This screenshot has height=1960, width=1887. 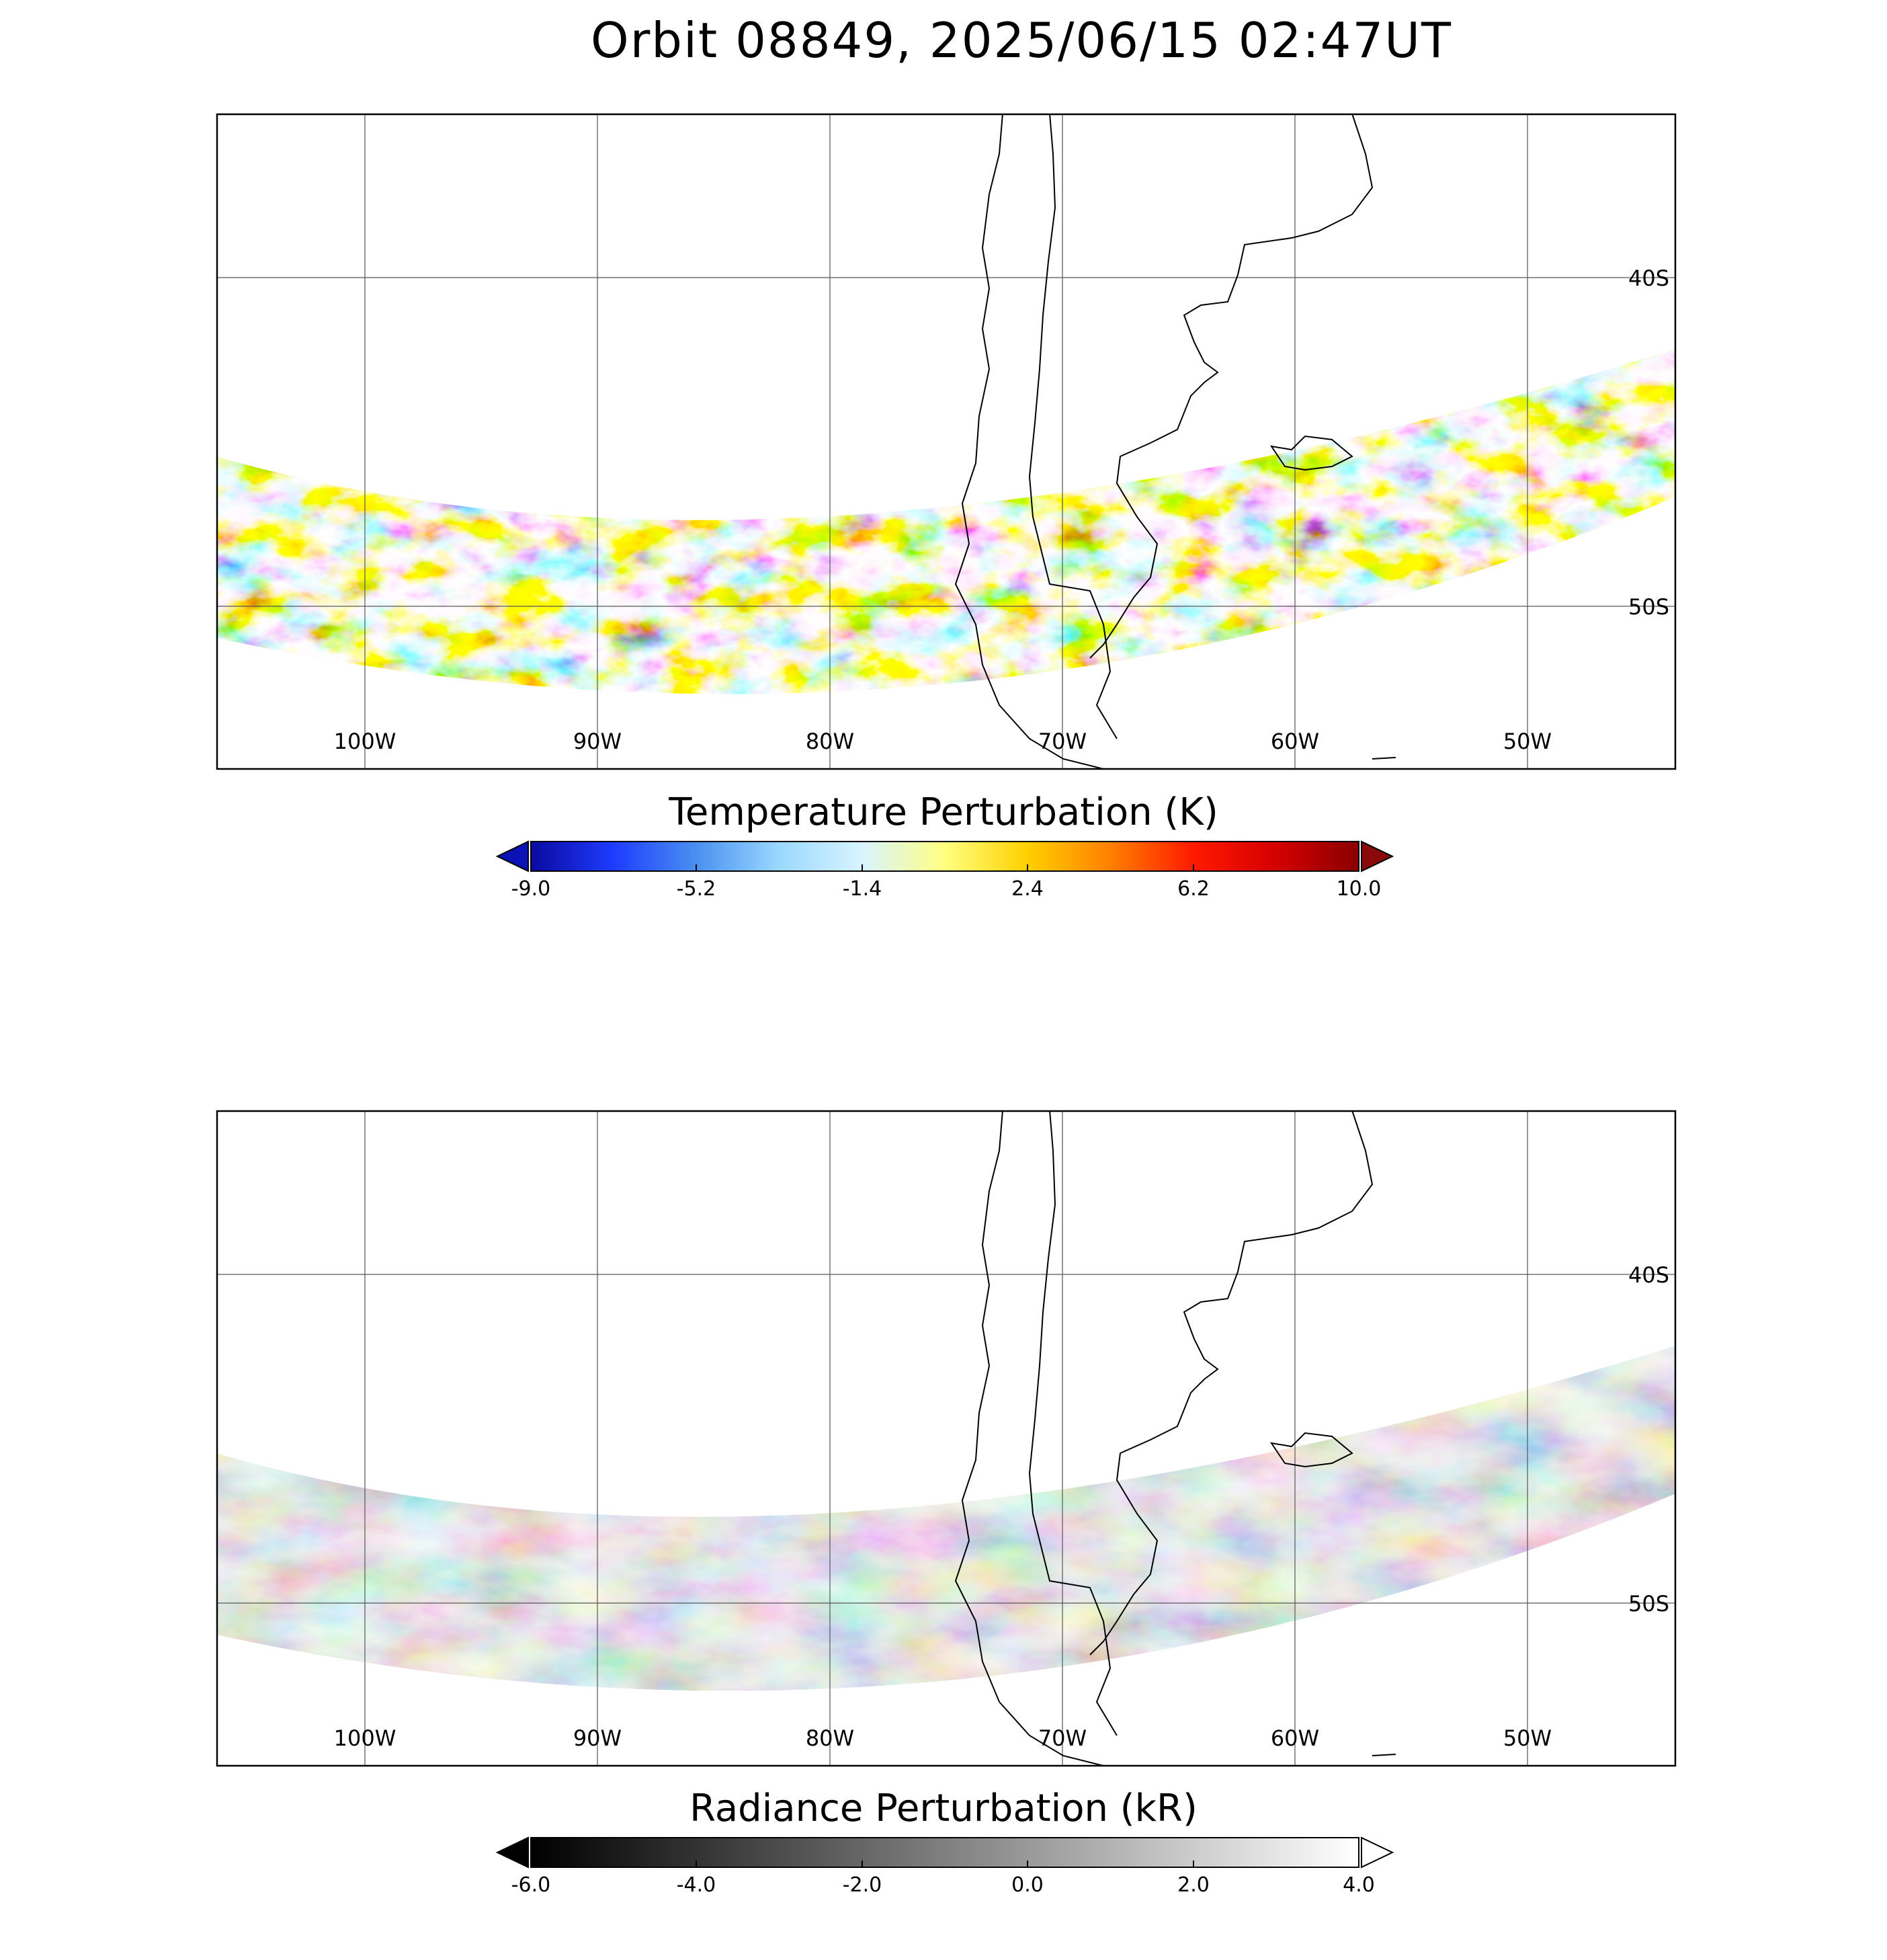 I want to click on colorbar-radiance-gradient, so click(x=945, y=1853).